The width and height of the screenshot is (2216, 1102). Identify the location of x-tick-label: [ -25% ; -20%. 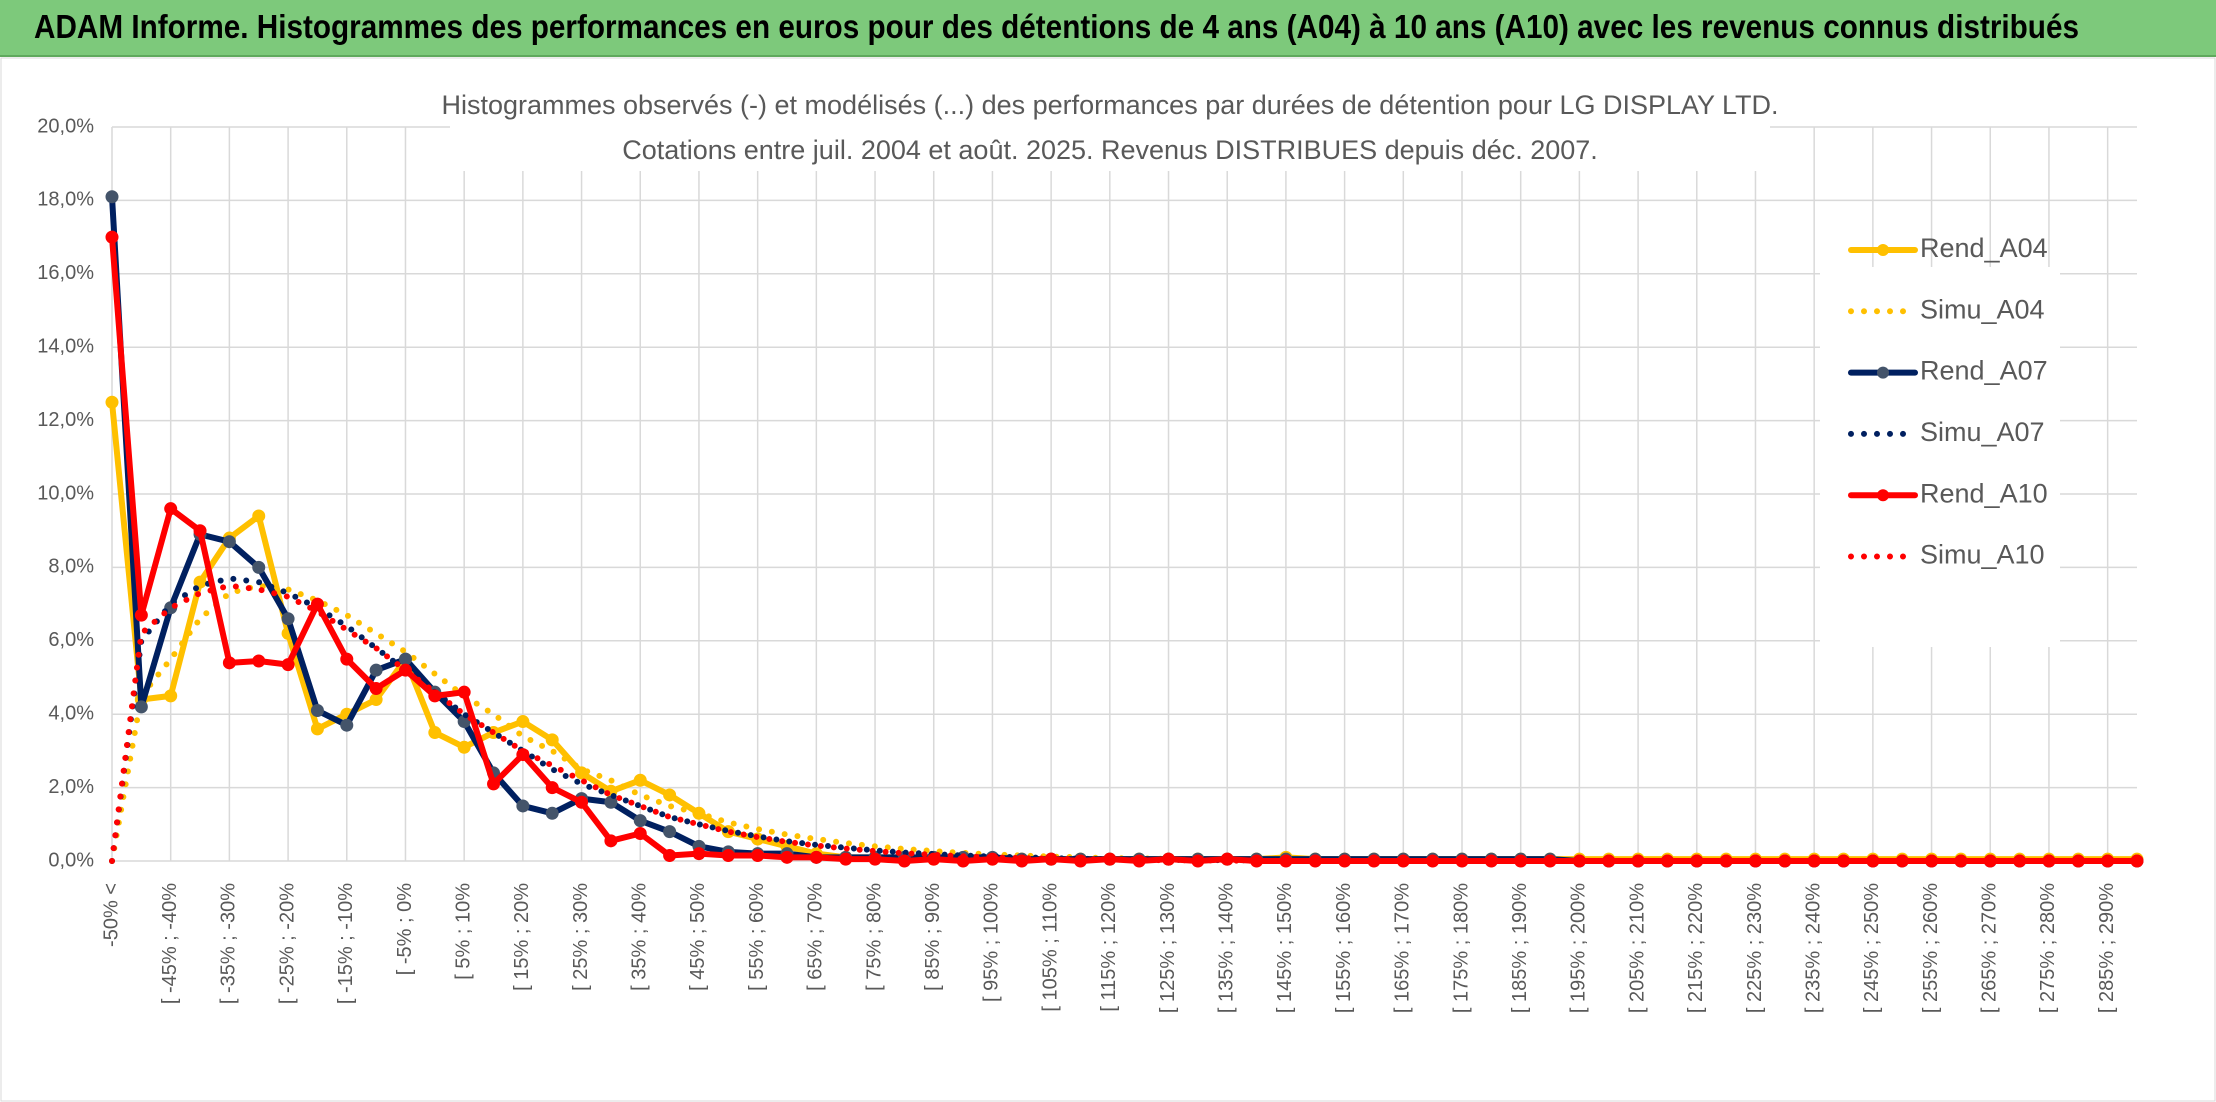
(287, 943).